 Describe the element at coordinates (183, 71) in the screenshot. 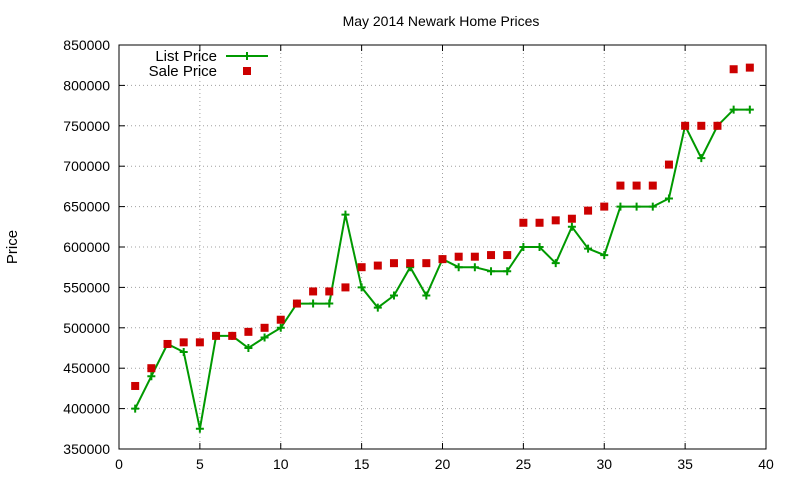

I see `legend-label-sale-price: Sale Price` at that location.